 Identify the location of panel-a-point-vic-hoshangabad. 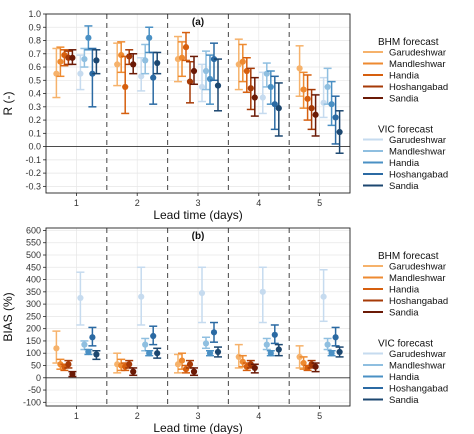
(153, 77).